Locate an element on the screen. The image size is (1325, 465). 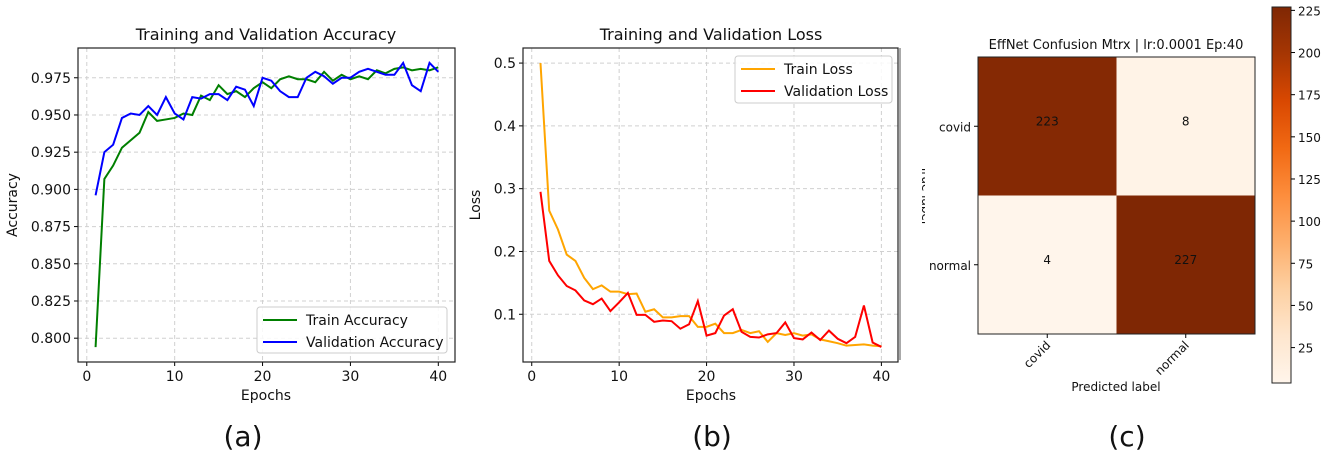
accuracy-x-tick-label: 20 is located at coordinates (263, 377).